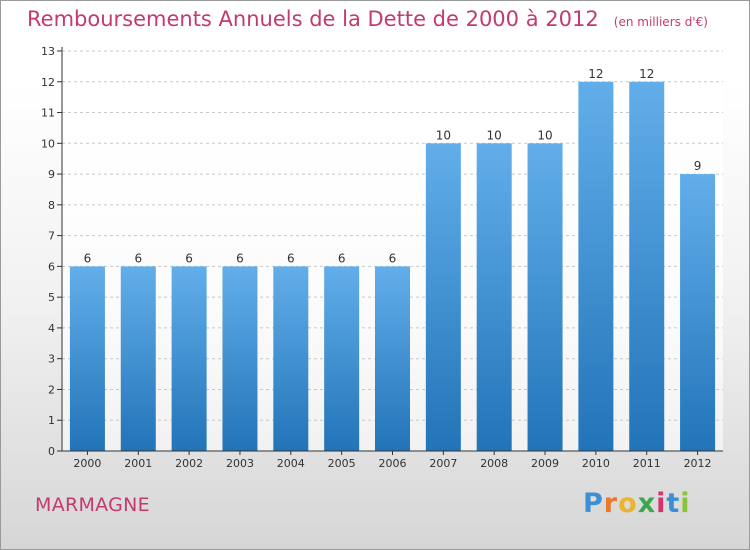 This screenshot has width=750, height=550. Describe the element at coordinates (544, 135) in the screenshot. I see `value-label-2009: 10` at that location.